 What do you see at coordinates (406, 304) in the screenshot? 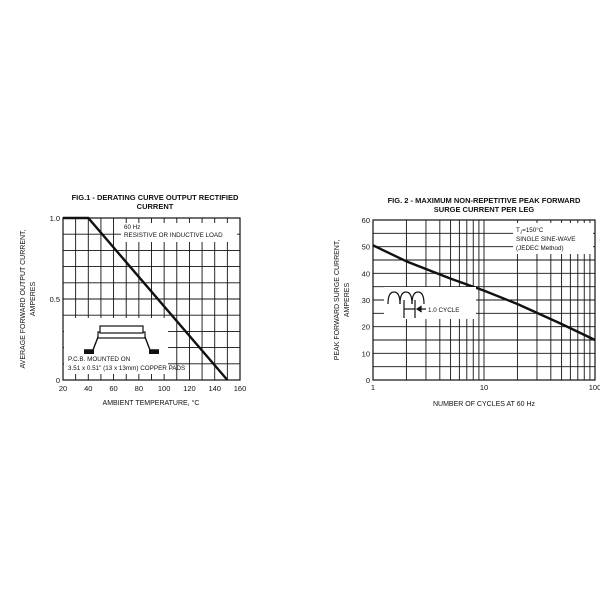
I see `fig2-sine-wave-drawing` at bounding box center [406, 304].